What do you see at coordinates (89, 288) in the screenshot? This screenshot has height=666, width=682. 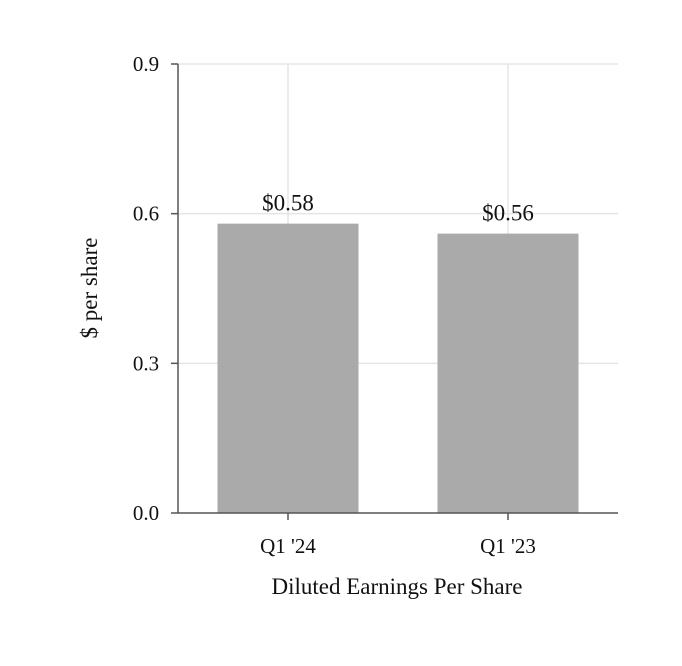 I see `y-axis-label: $ per share` at bounding box center [89, 288].